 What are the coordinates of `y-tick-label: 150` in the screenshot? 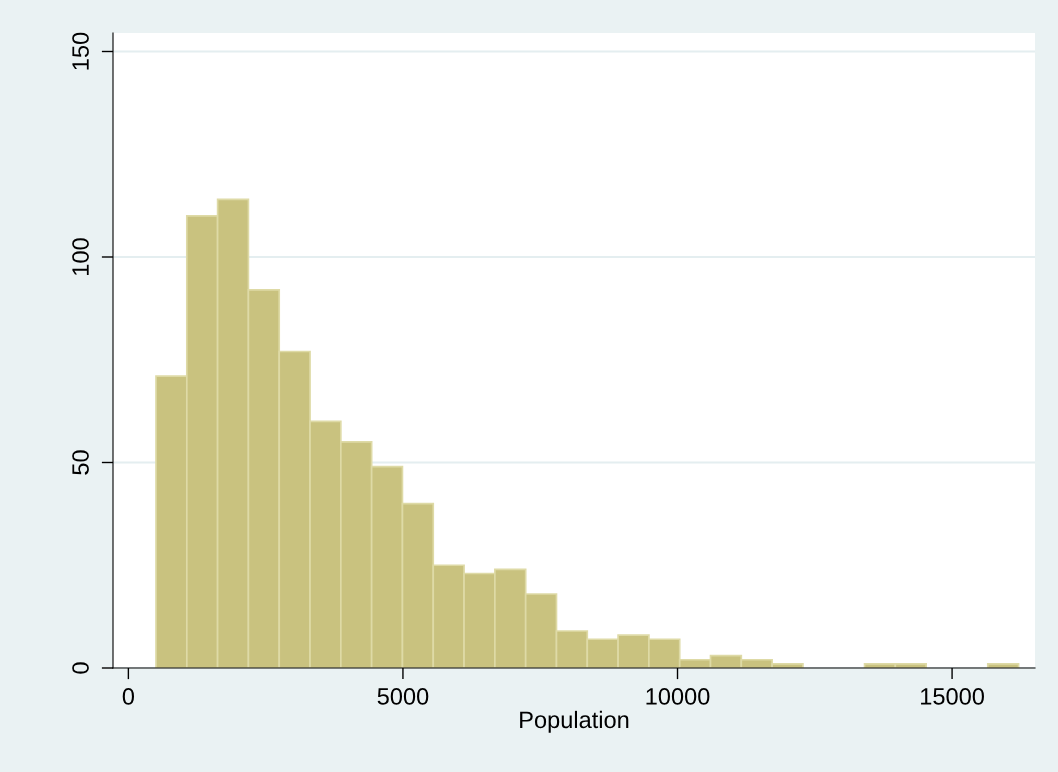 It's located at (80, 51).